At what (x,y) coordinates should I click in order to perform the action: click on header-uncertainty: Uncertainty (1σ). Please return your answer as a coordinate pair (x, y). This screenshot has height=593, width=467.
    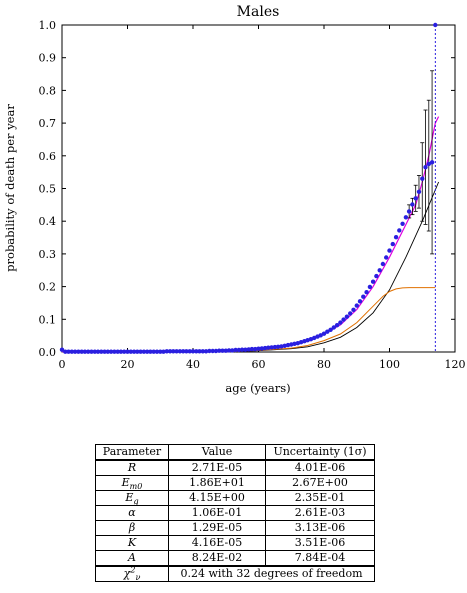
    Looking at the image, I should click on (320, 452).